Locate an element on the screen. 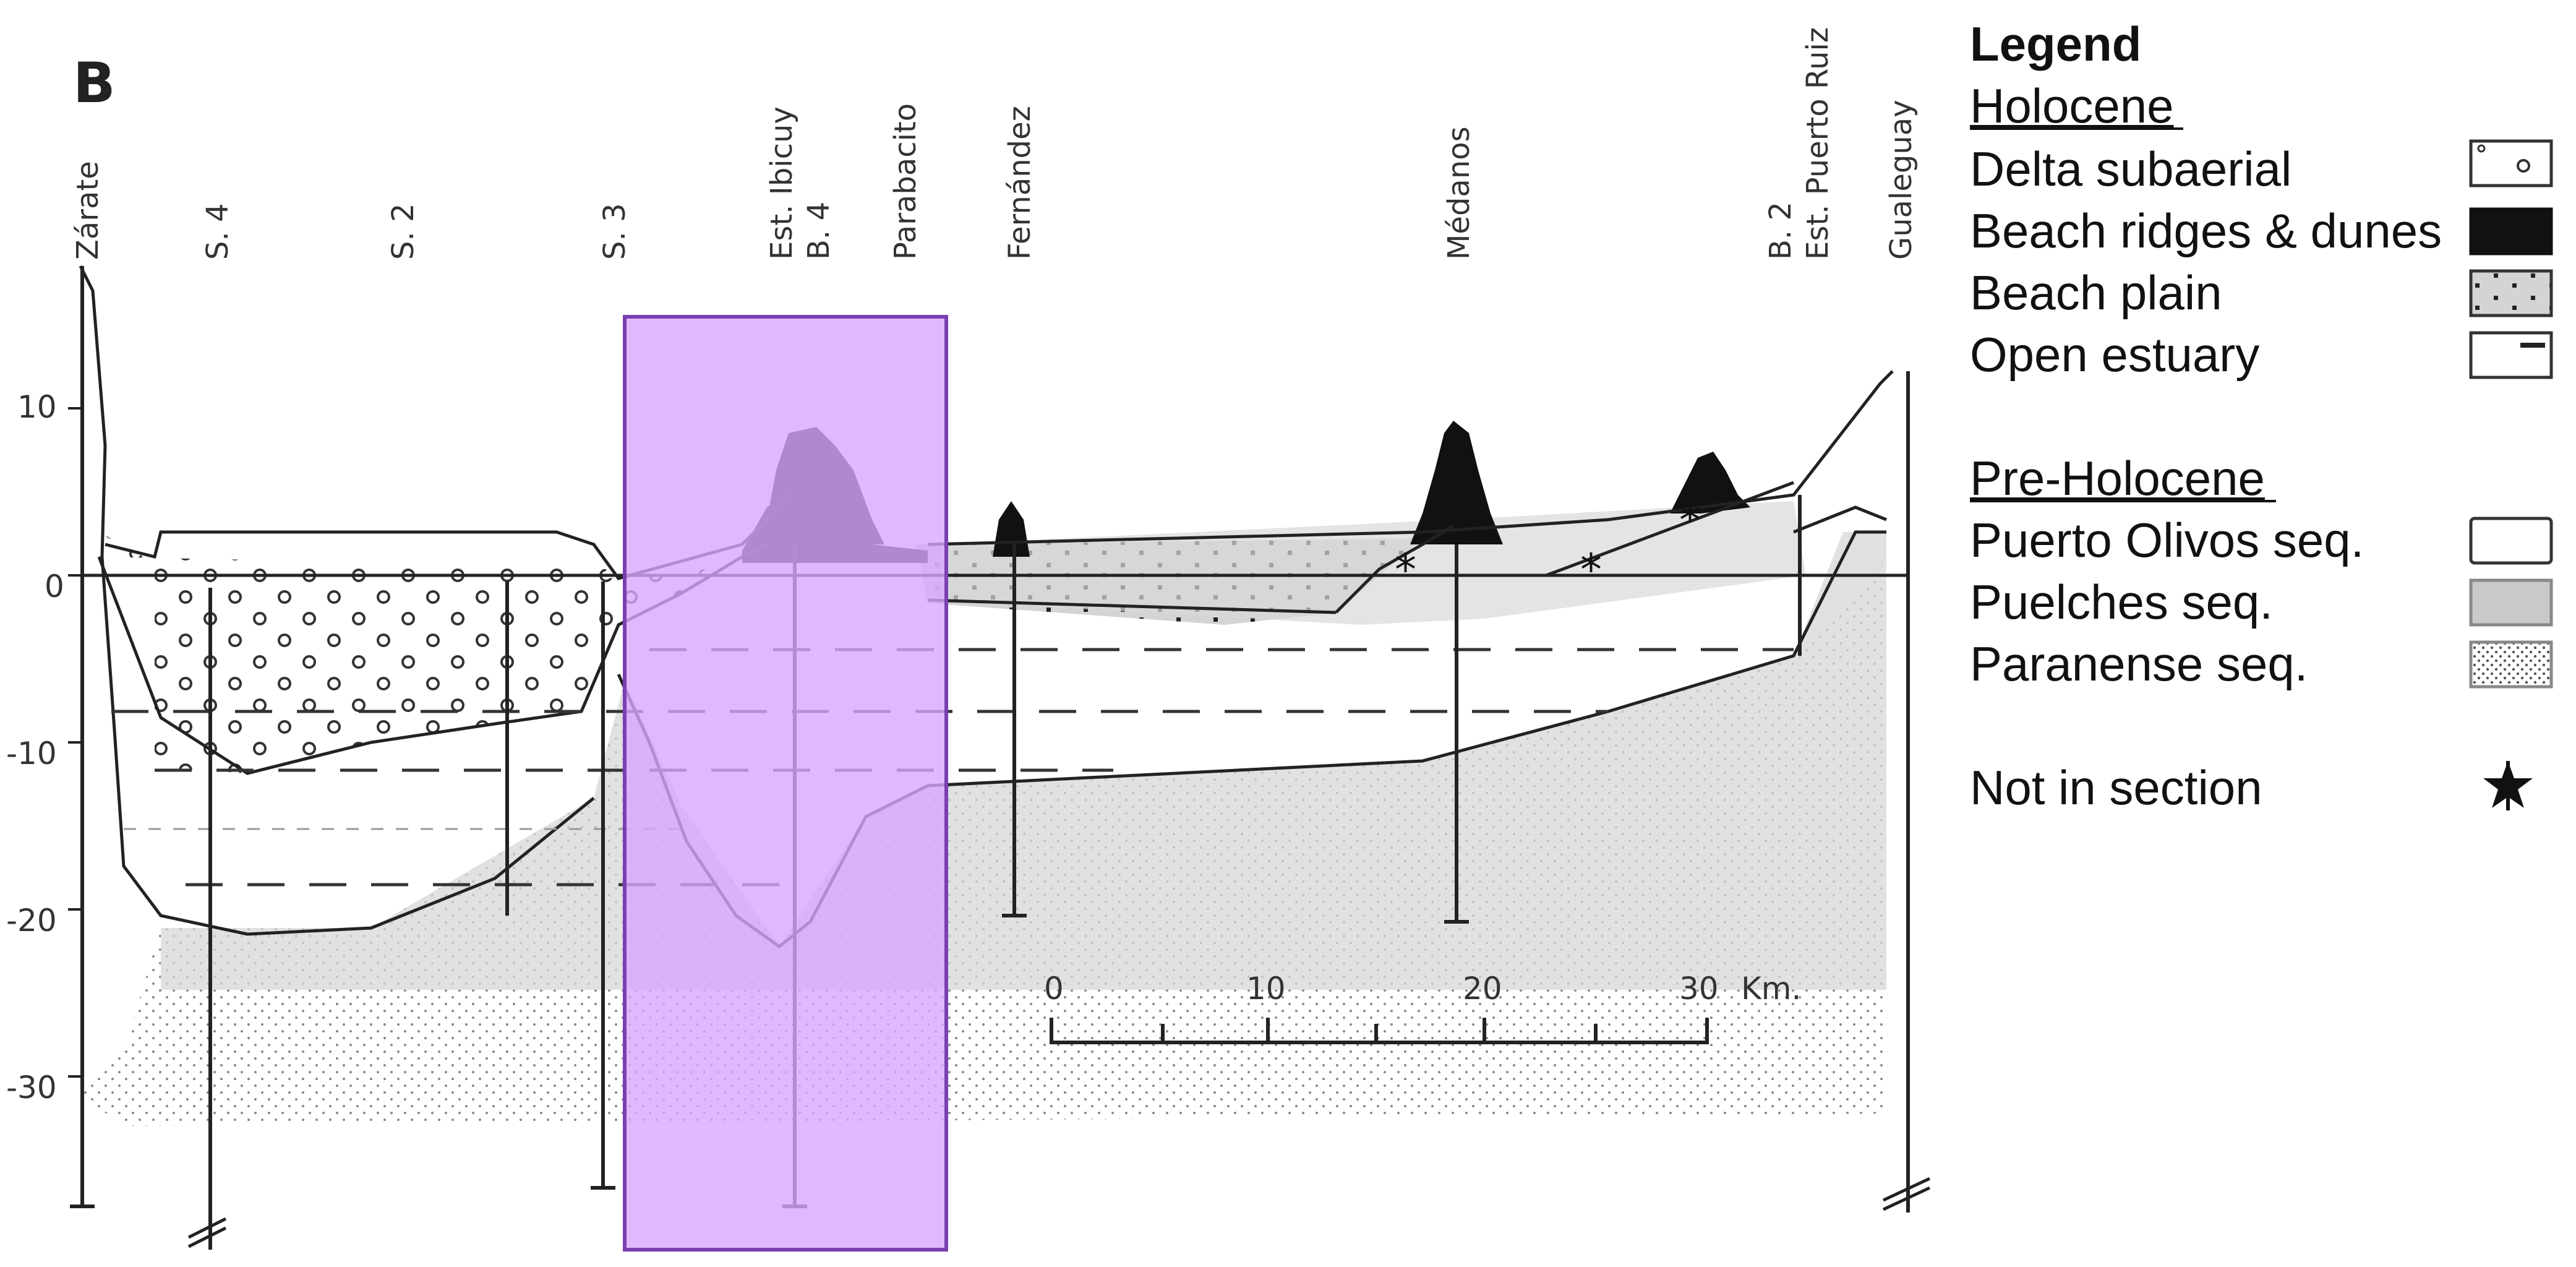 This screenshot has width=2576, height=1267. scale-tick-label: 20 is located at coordinates (1482, 989).